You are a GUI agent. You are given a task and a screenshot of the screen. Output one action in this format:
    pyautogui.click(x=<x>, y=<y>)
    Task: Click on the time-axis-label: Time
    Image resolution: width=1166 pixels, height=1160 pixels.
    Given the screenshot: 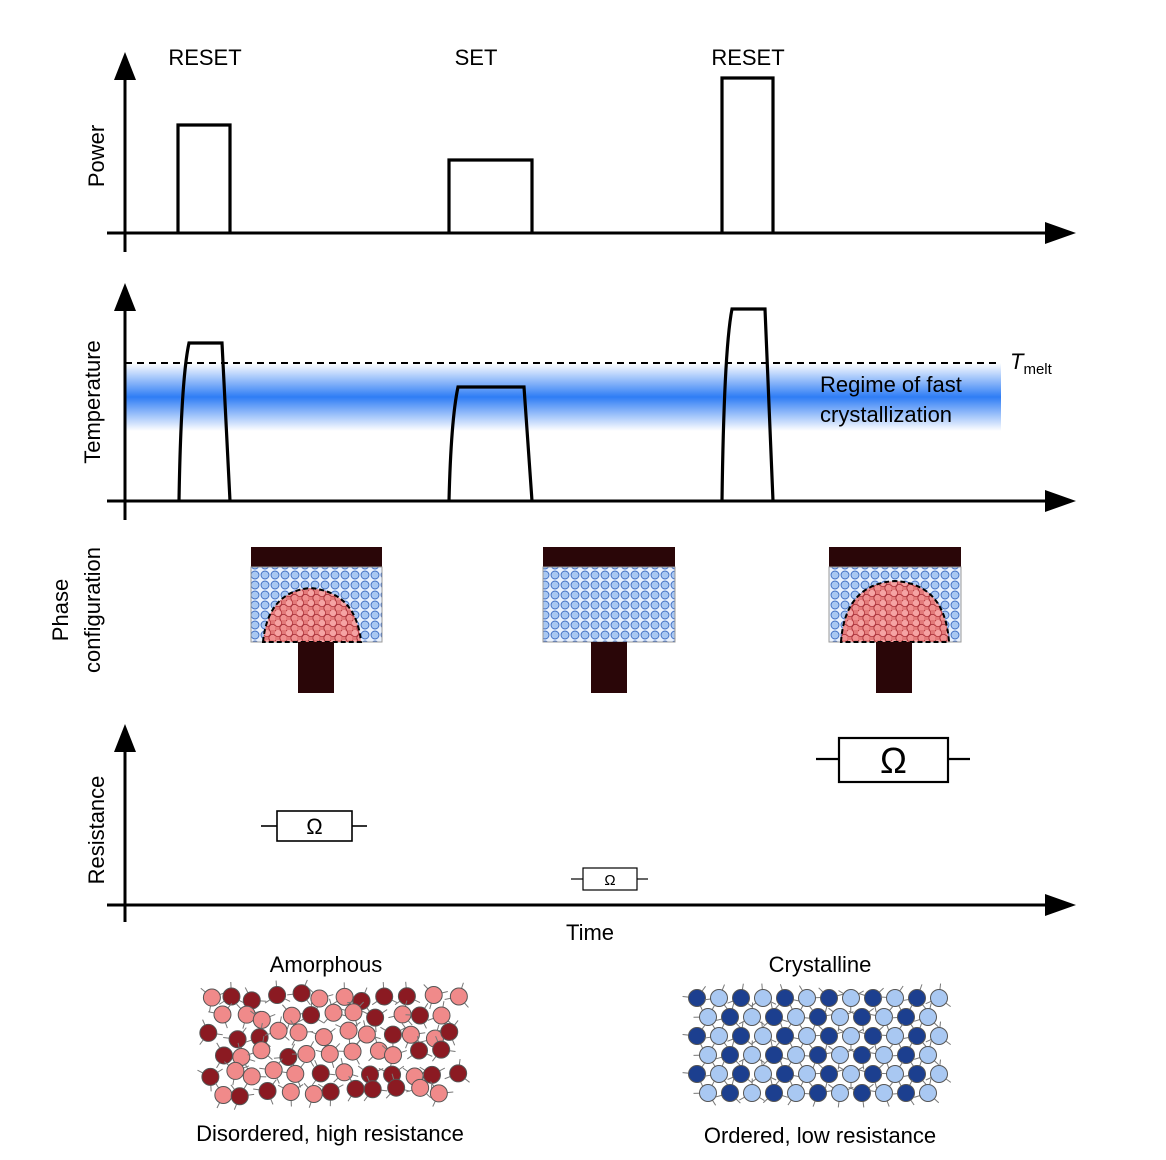 What is the action you would take?
    pyautogui.click(x=590, y=932)
    